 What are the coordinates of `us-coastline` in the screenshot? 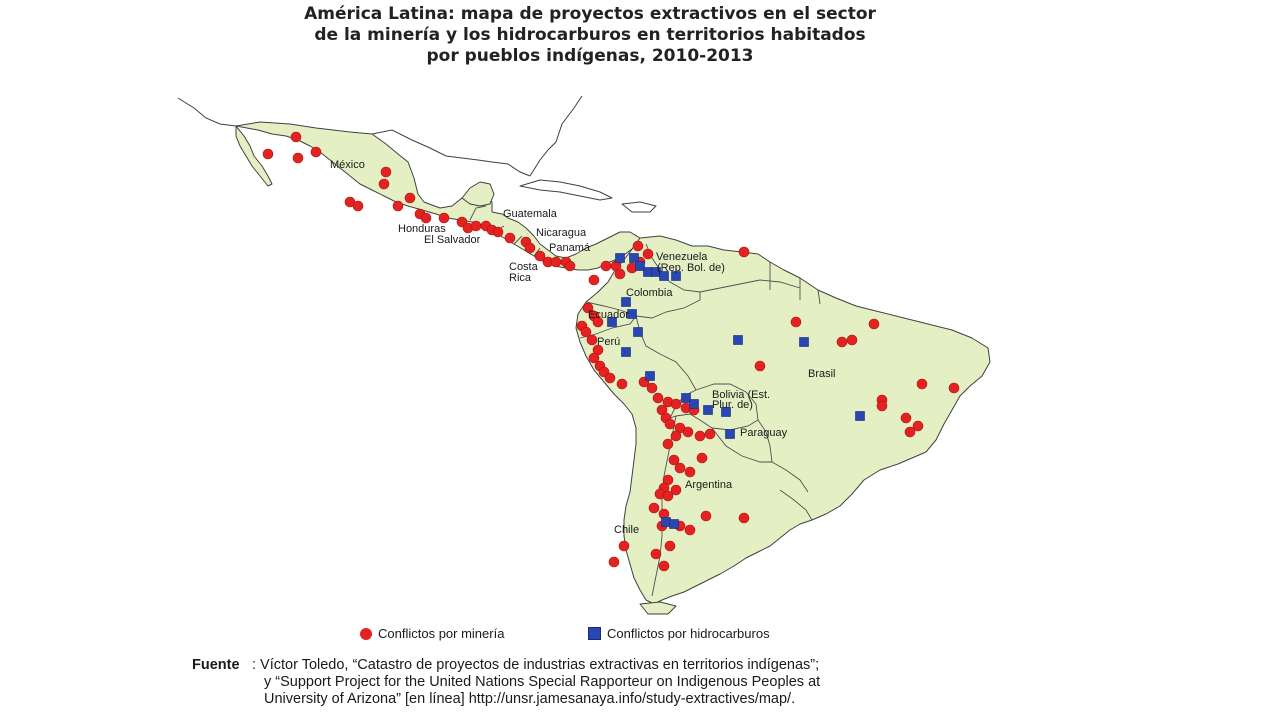 It's located at (207, 112).